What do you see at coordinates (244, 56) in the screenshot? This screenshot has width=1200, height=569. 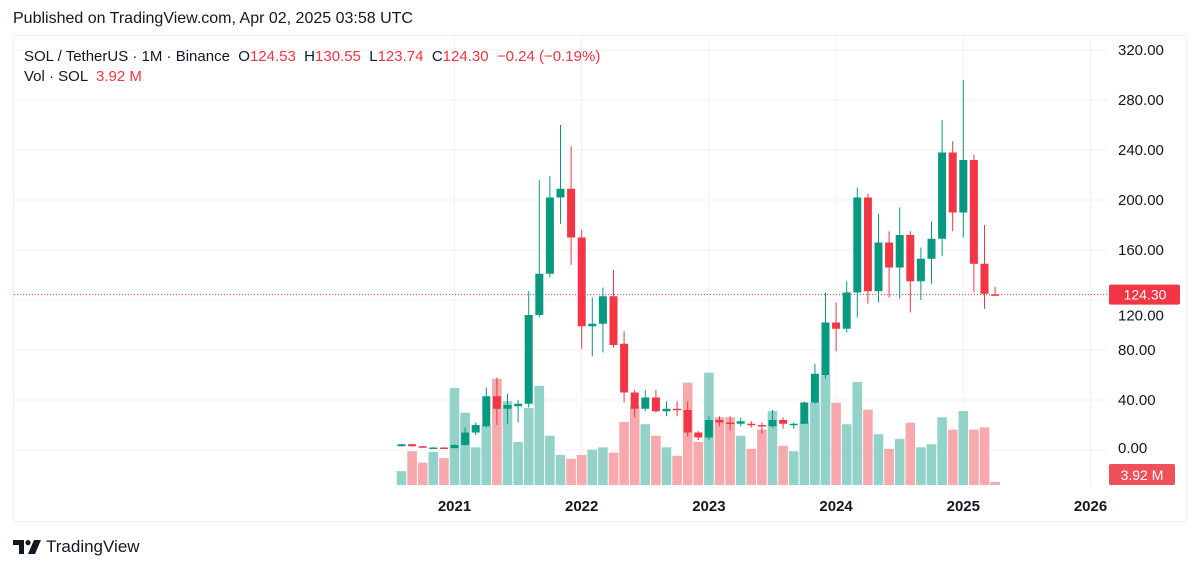 I see `open-label: O` at bounding box center [244, 56].